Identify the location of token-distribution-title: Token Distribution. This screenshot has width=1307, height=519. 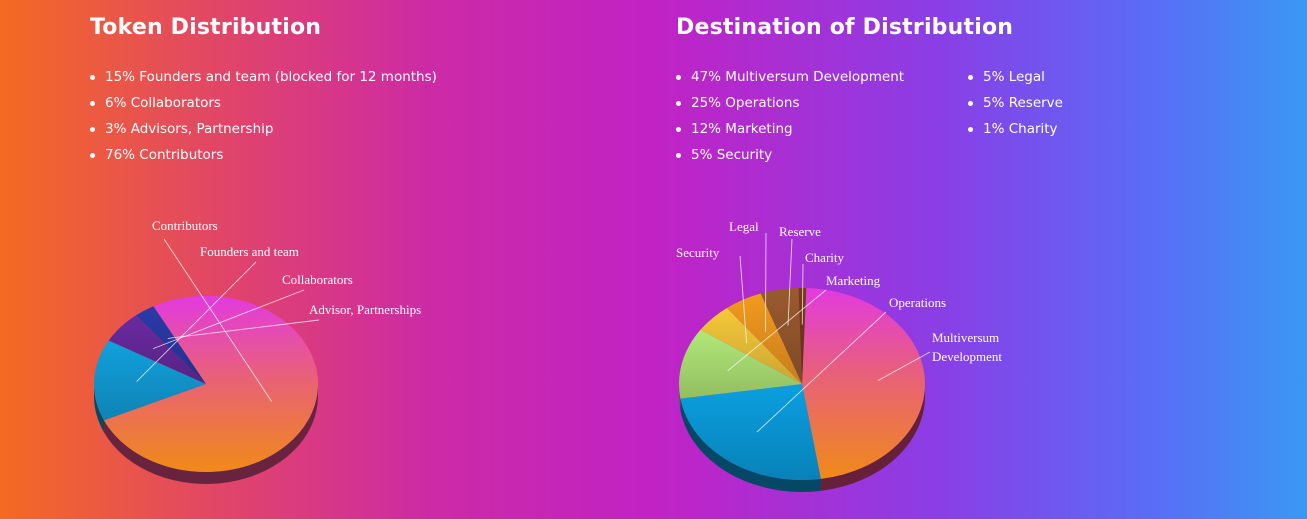
(206, 27).